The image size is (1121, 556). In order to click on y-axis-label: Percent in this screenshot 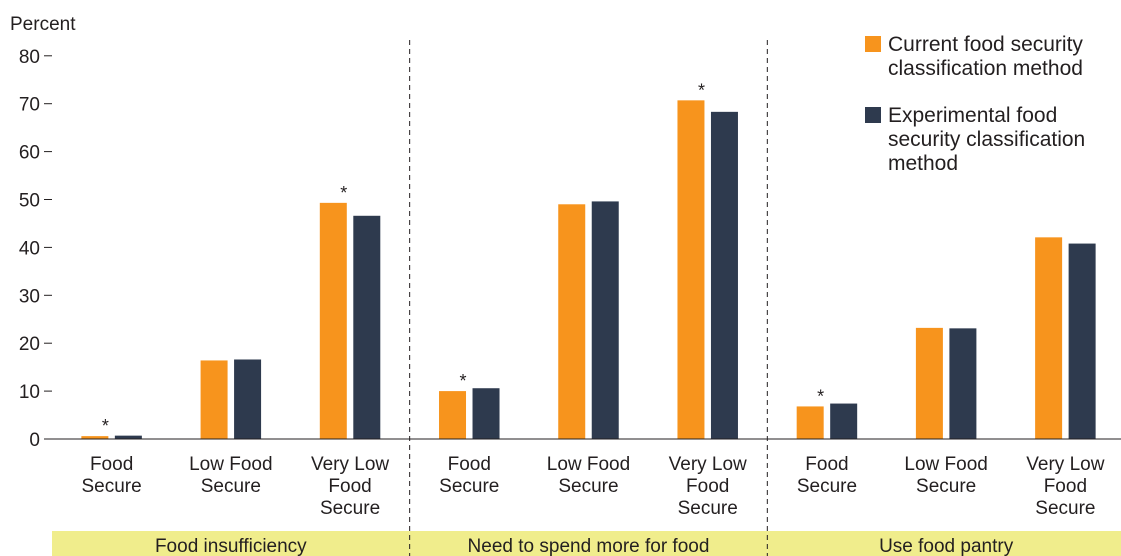, I will do `click(43, 24)`.